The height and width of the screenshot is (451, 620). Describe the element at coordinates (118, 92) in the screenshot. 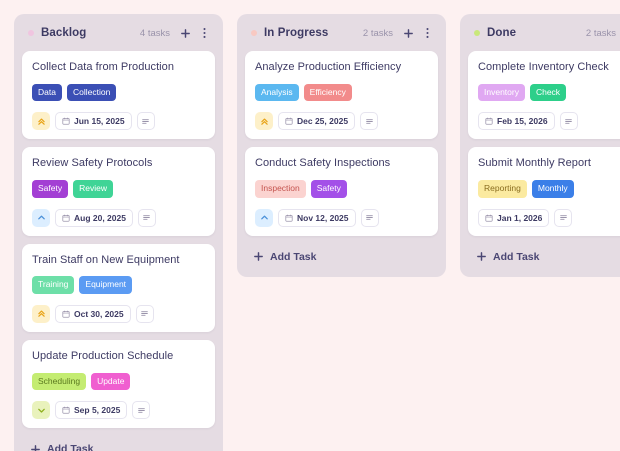

I see `task-tags: Data Collection` at that location.